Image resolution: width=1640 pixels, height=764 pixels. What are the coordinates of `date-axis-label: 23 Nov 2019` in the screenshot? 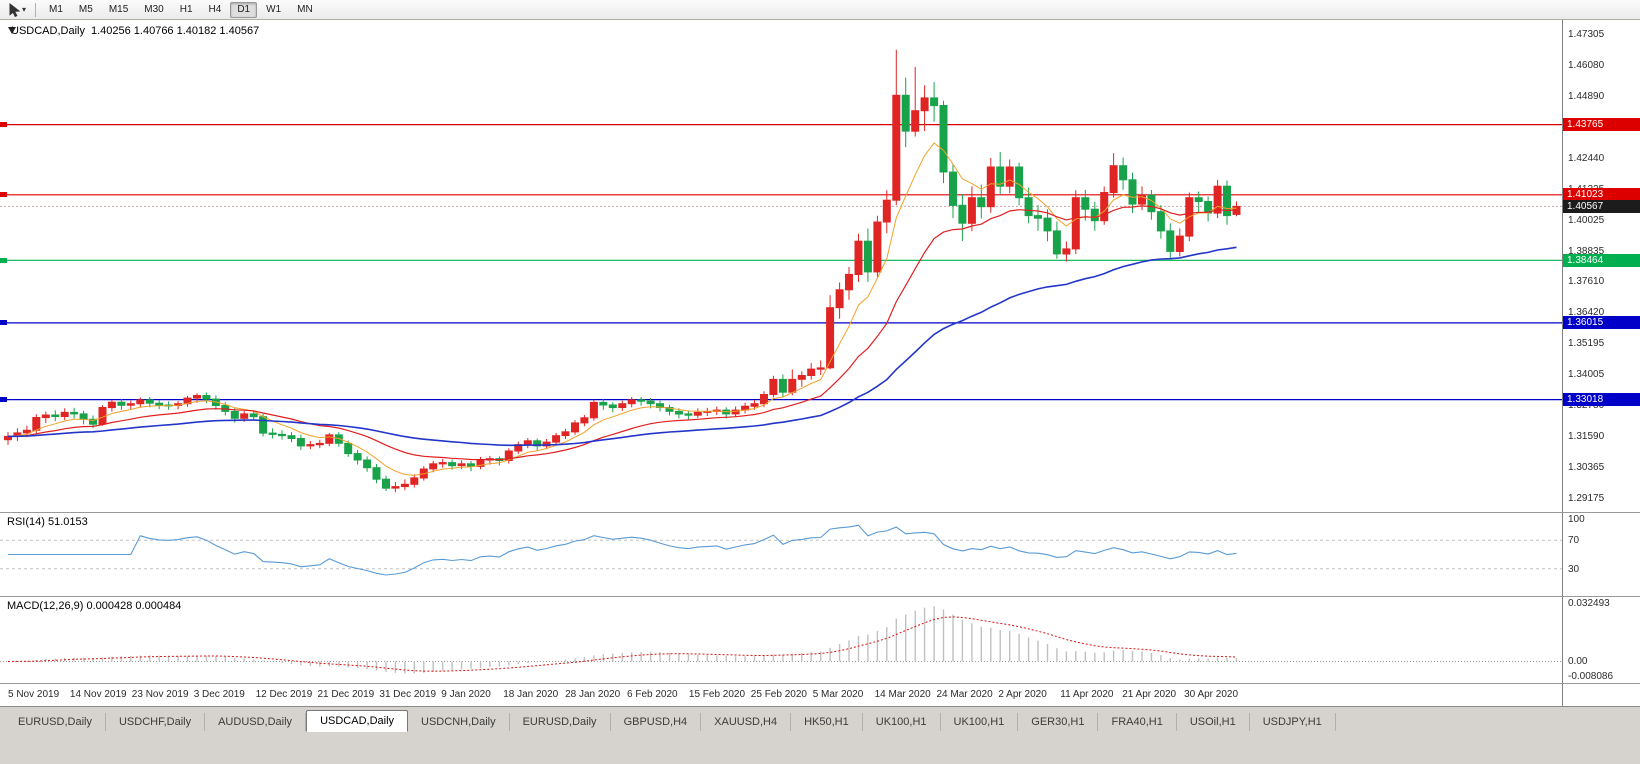 It's located at (160, 694).